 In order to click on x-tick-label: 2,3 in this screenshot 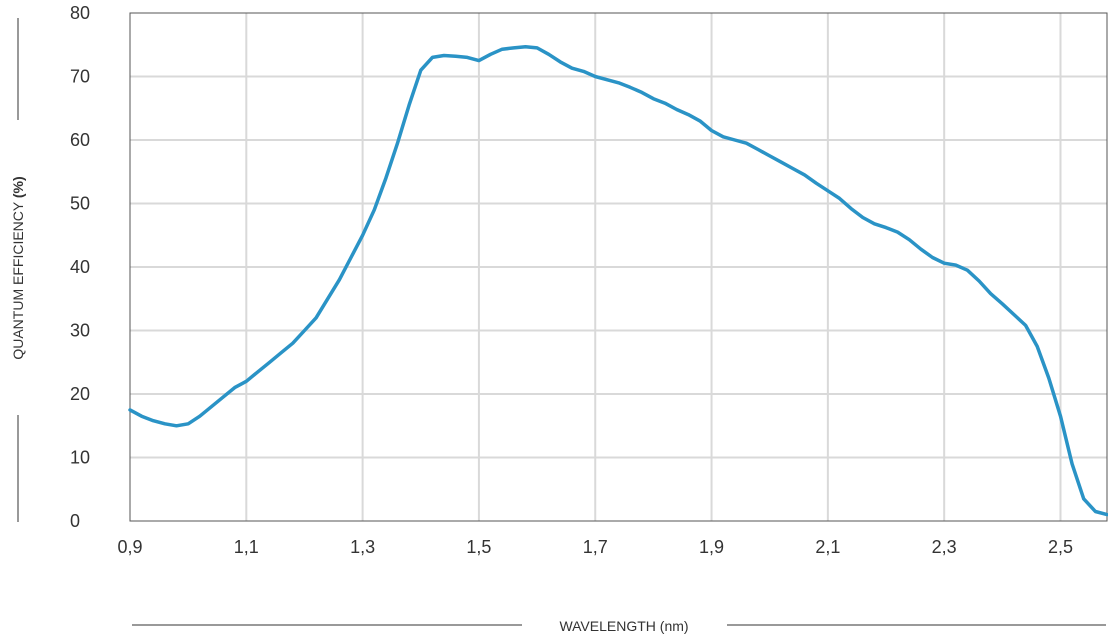, I will do `click(944, 547)`.